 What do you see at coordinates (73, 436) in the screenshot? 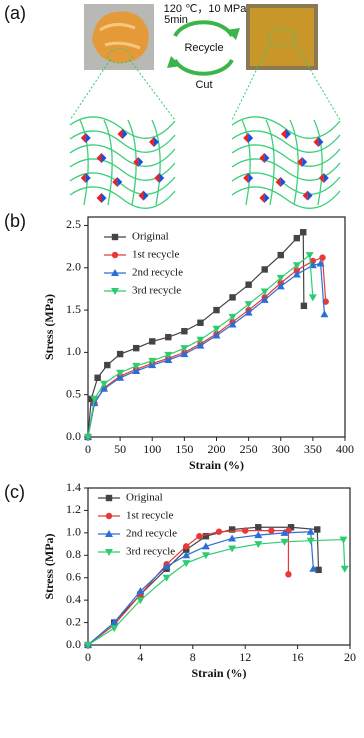
I see `y-tick-label: 0.0` at bounding box center [73, 436].